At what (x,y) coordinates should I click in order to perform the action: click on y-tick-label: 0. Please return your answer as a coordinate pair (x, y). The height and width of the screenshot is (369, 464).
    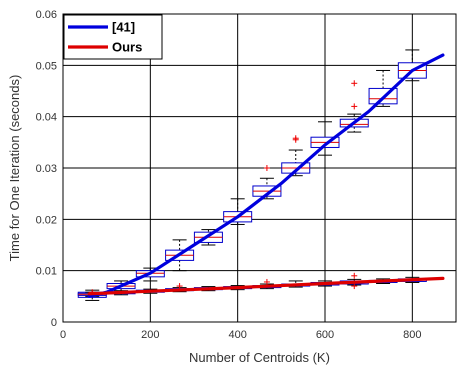
    Looking at the image, I should click on (54, 323).